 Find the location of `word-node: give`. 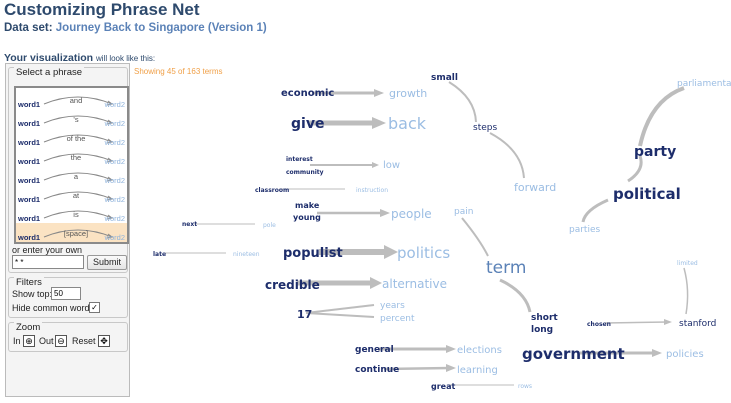

word-node: give is located at coordinates (307, 124).